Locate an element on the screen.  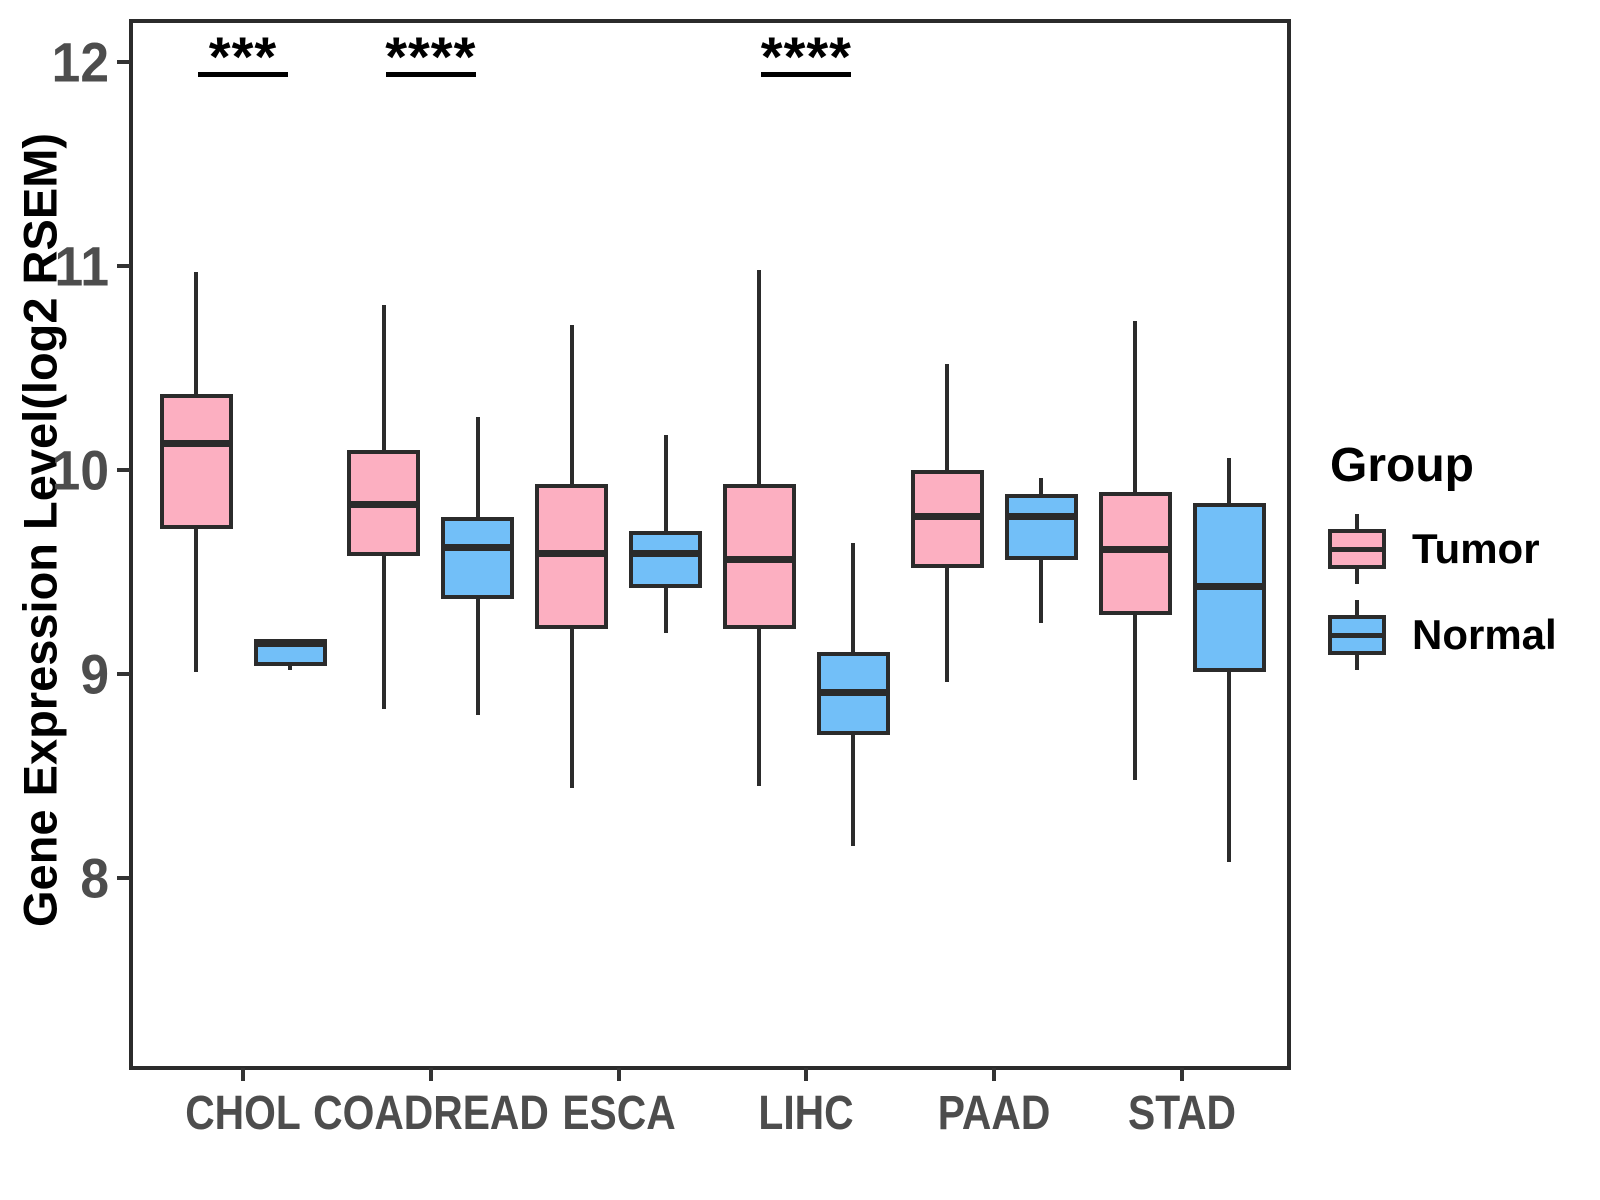
x-axis-tick-PAAD is located at coordinates (994, 1074).